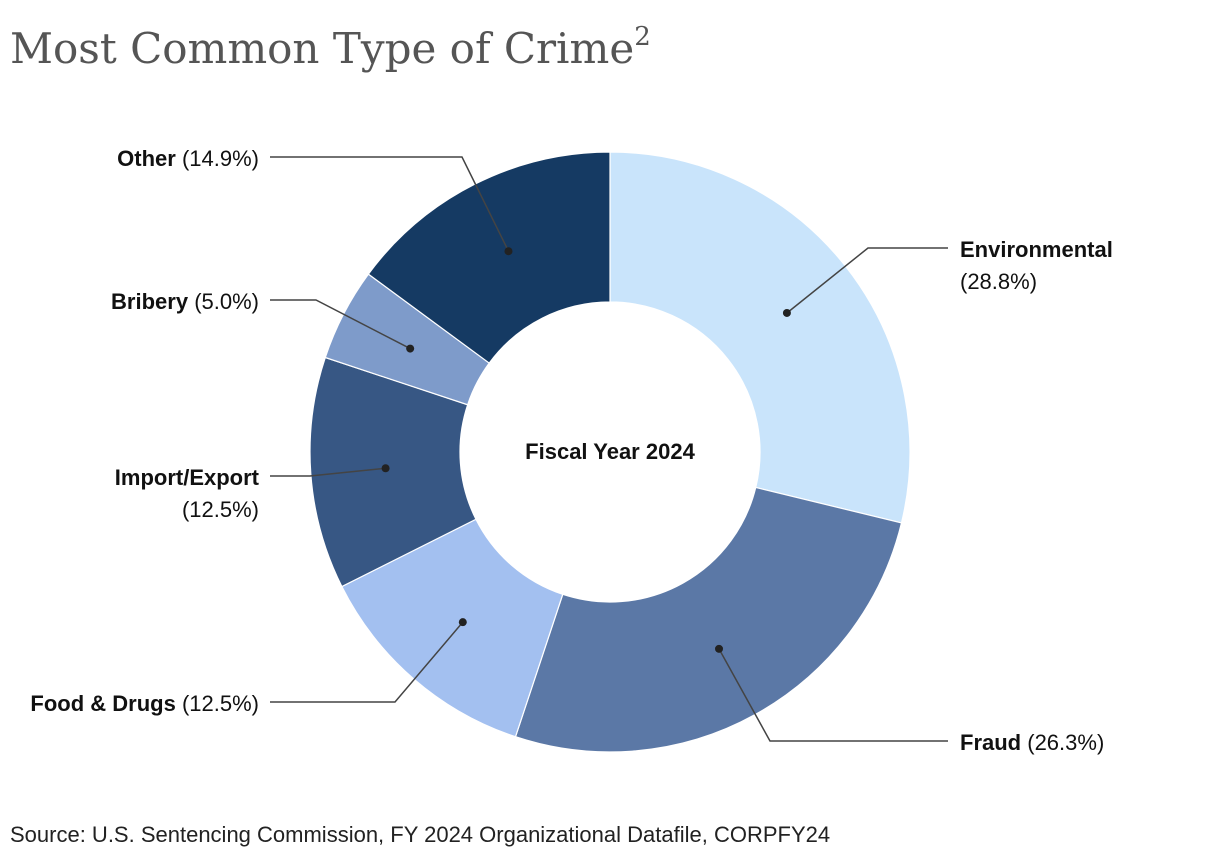 The image size is (1220, 864). I want to click on label-value: (26.3%), so click(1062, 742).